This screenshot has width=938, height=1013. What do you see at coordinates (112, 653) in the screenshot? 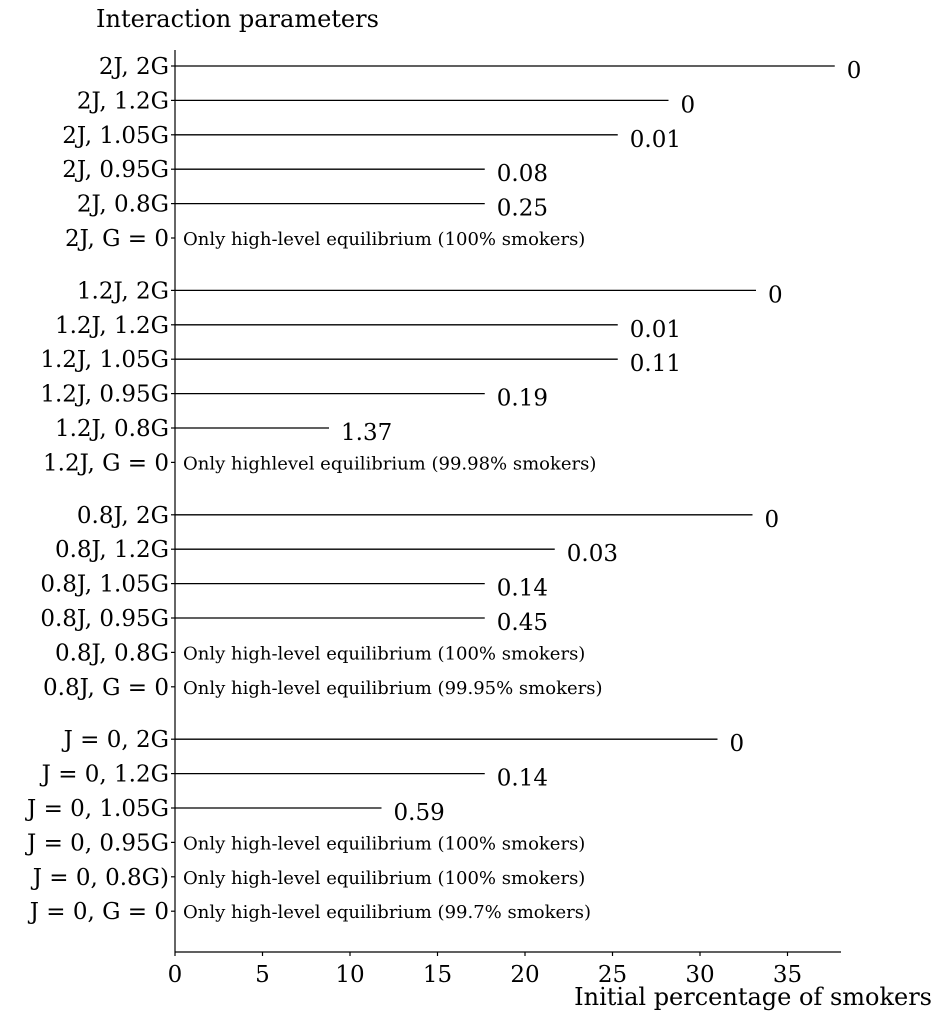
I see `row-label: 0.8J, 0.8G` at bounding box center [112, 653].